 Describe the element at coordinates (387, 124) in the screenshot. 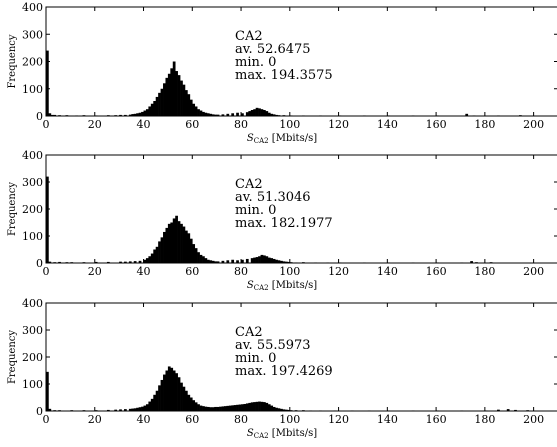

I see `x-tick-label: 140` at that location.